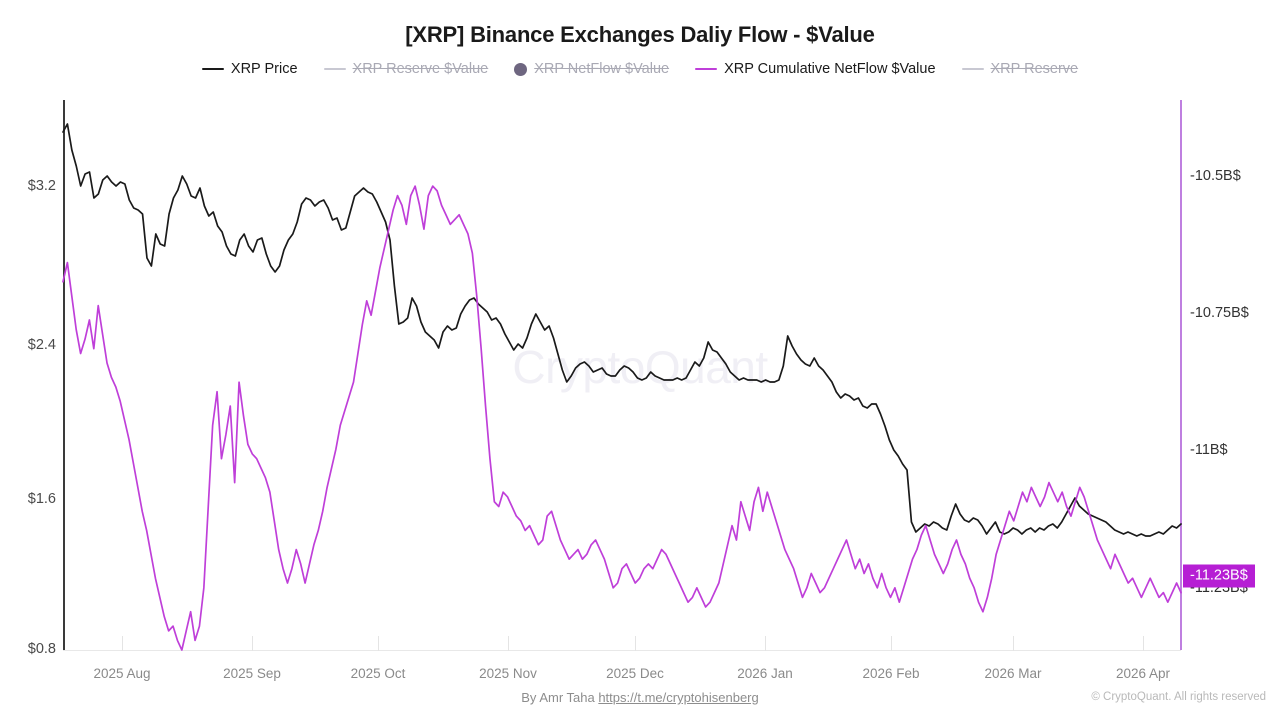  What do you see at coordinates (508, 673) in the screenshot?
I see `x-tick-label: 2025 Nov` at bounding box center [508, 673].